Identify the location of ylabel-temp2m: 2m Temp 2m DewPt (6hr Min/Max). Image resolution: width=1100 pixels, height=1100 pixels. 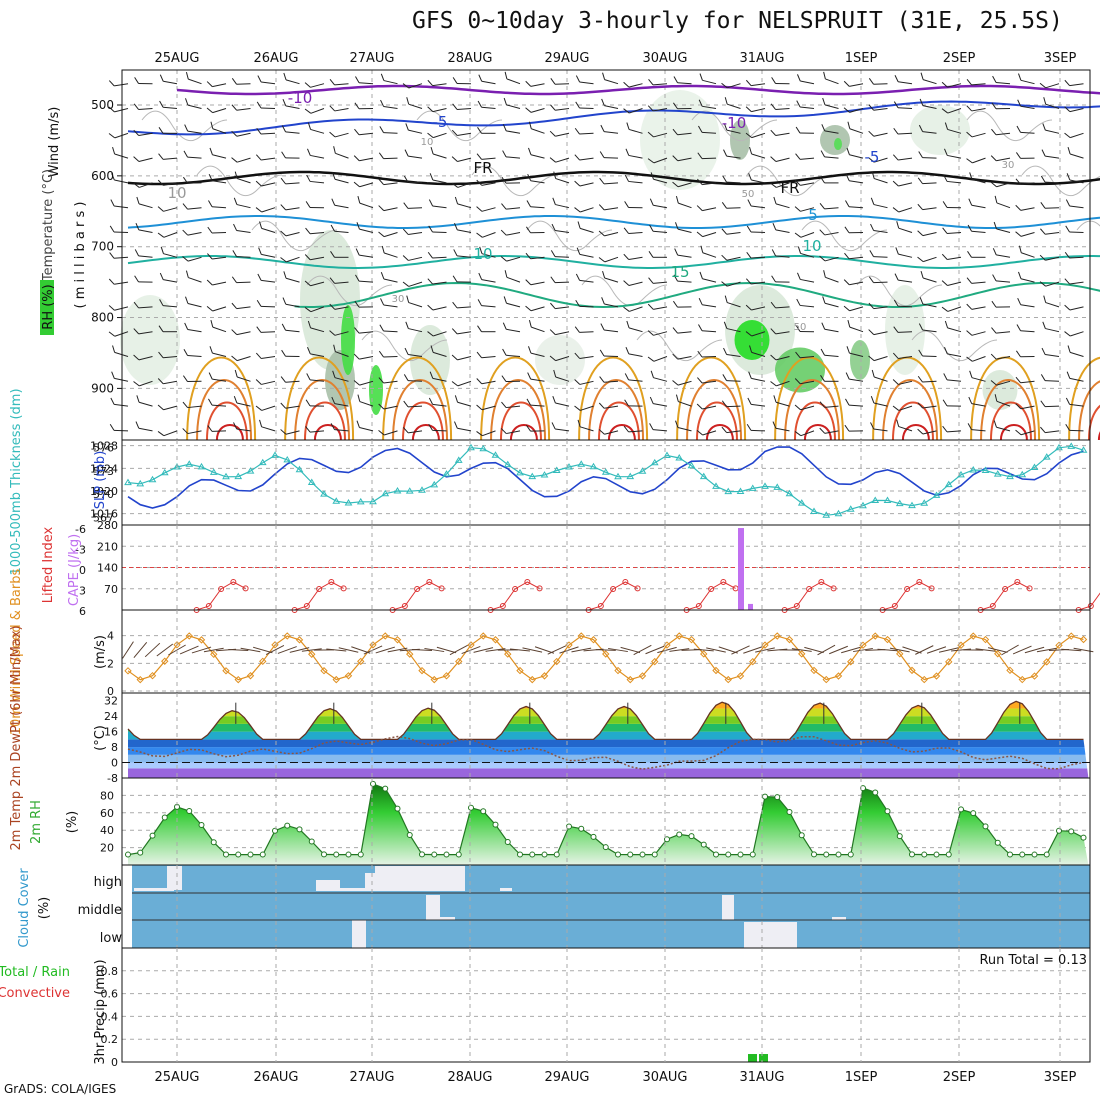
(16, 737).